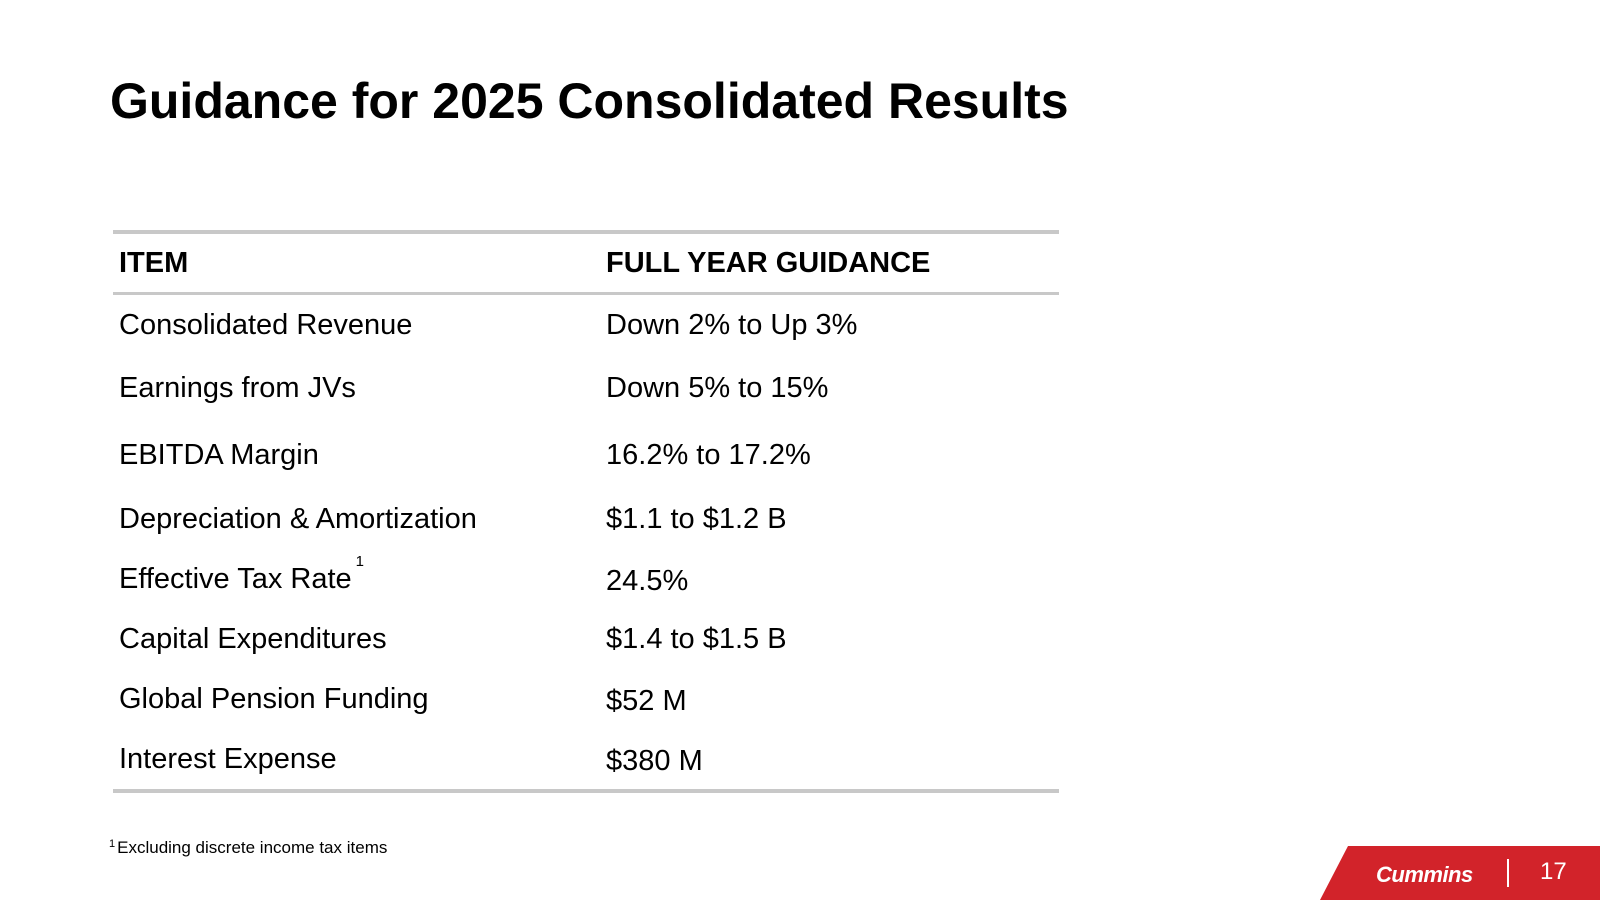 The height and width of the screenshot is (900, 1600). What do you see at coordinates (586, 759) in the screenshot?
I see `table-row: Interest Expense $380 M` at bounding box center [586, 759].